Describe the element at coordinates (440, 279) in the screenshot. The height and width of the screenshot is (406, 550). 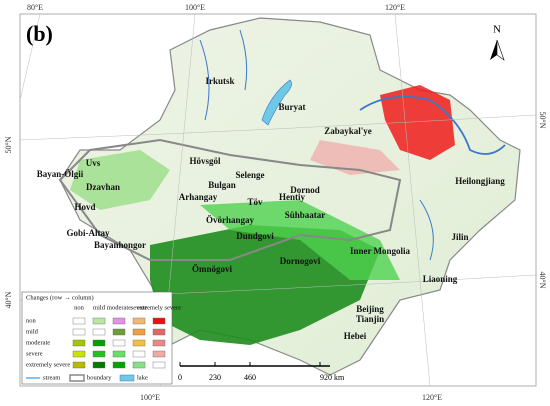
I see `region-label: Liaoning` at that location.